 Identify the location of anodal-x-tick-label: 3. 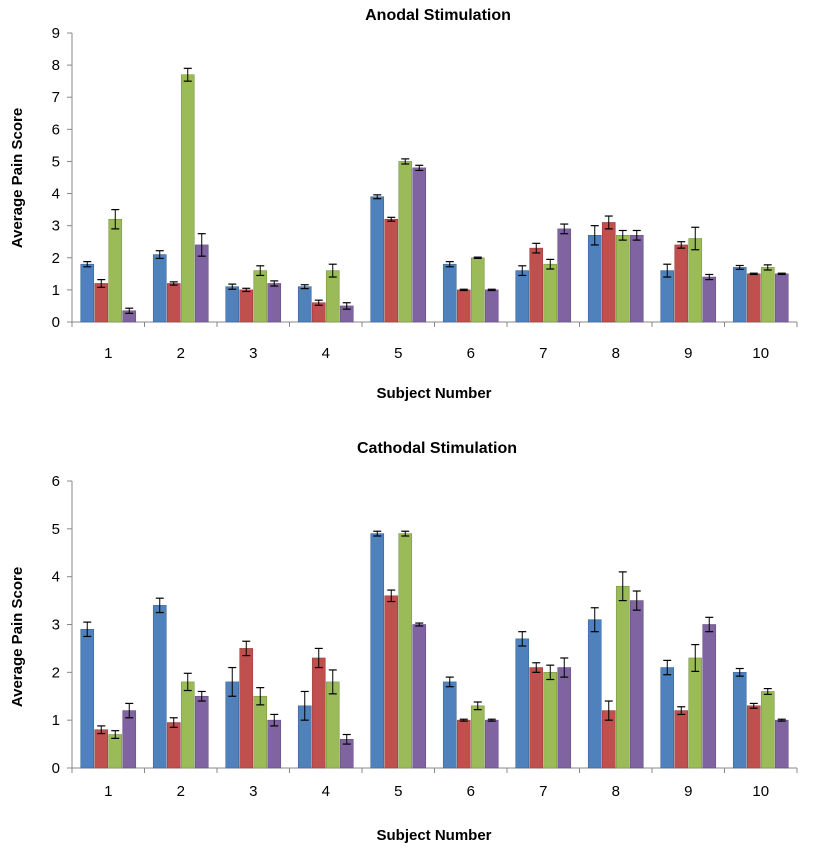
(253, 353).